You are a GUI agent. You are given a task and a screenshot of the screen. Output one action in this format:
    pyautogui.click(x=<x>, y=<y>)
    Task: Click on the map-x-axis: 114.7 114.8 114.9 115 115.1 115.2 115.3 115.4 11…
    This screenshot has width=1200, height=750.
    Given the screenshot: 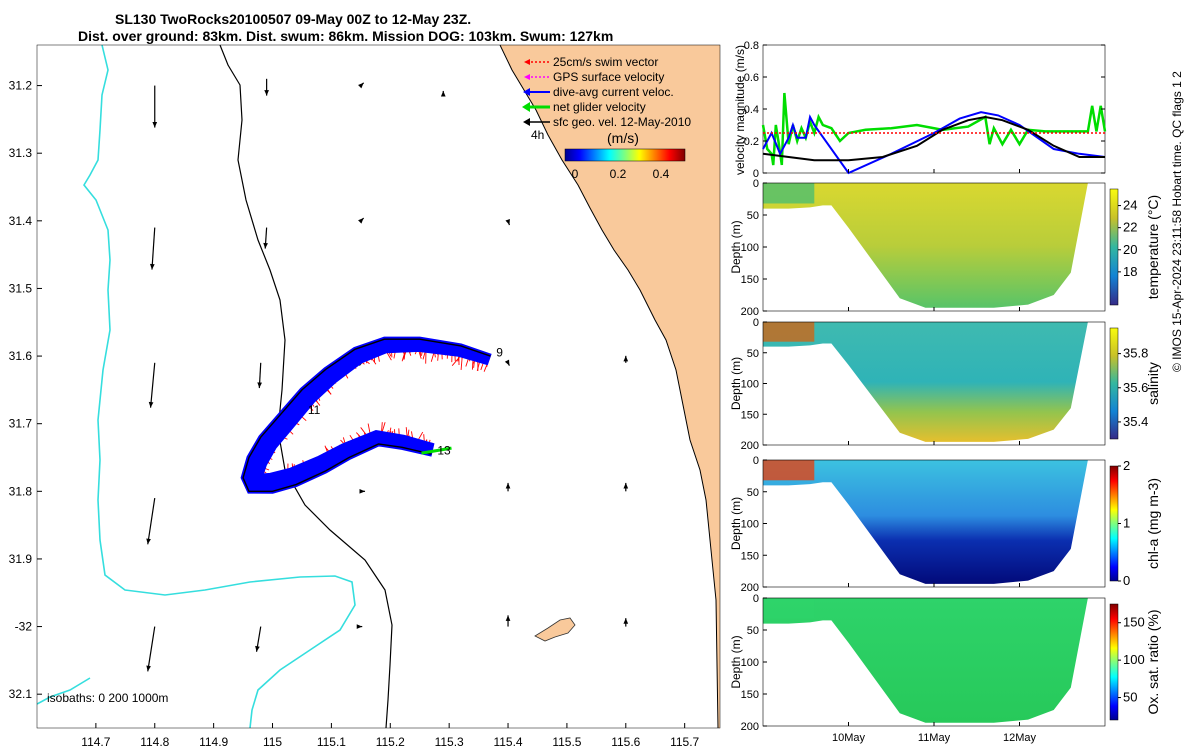 What is the action you would take?
    pyautogui.click(x=390, y=736)
    